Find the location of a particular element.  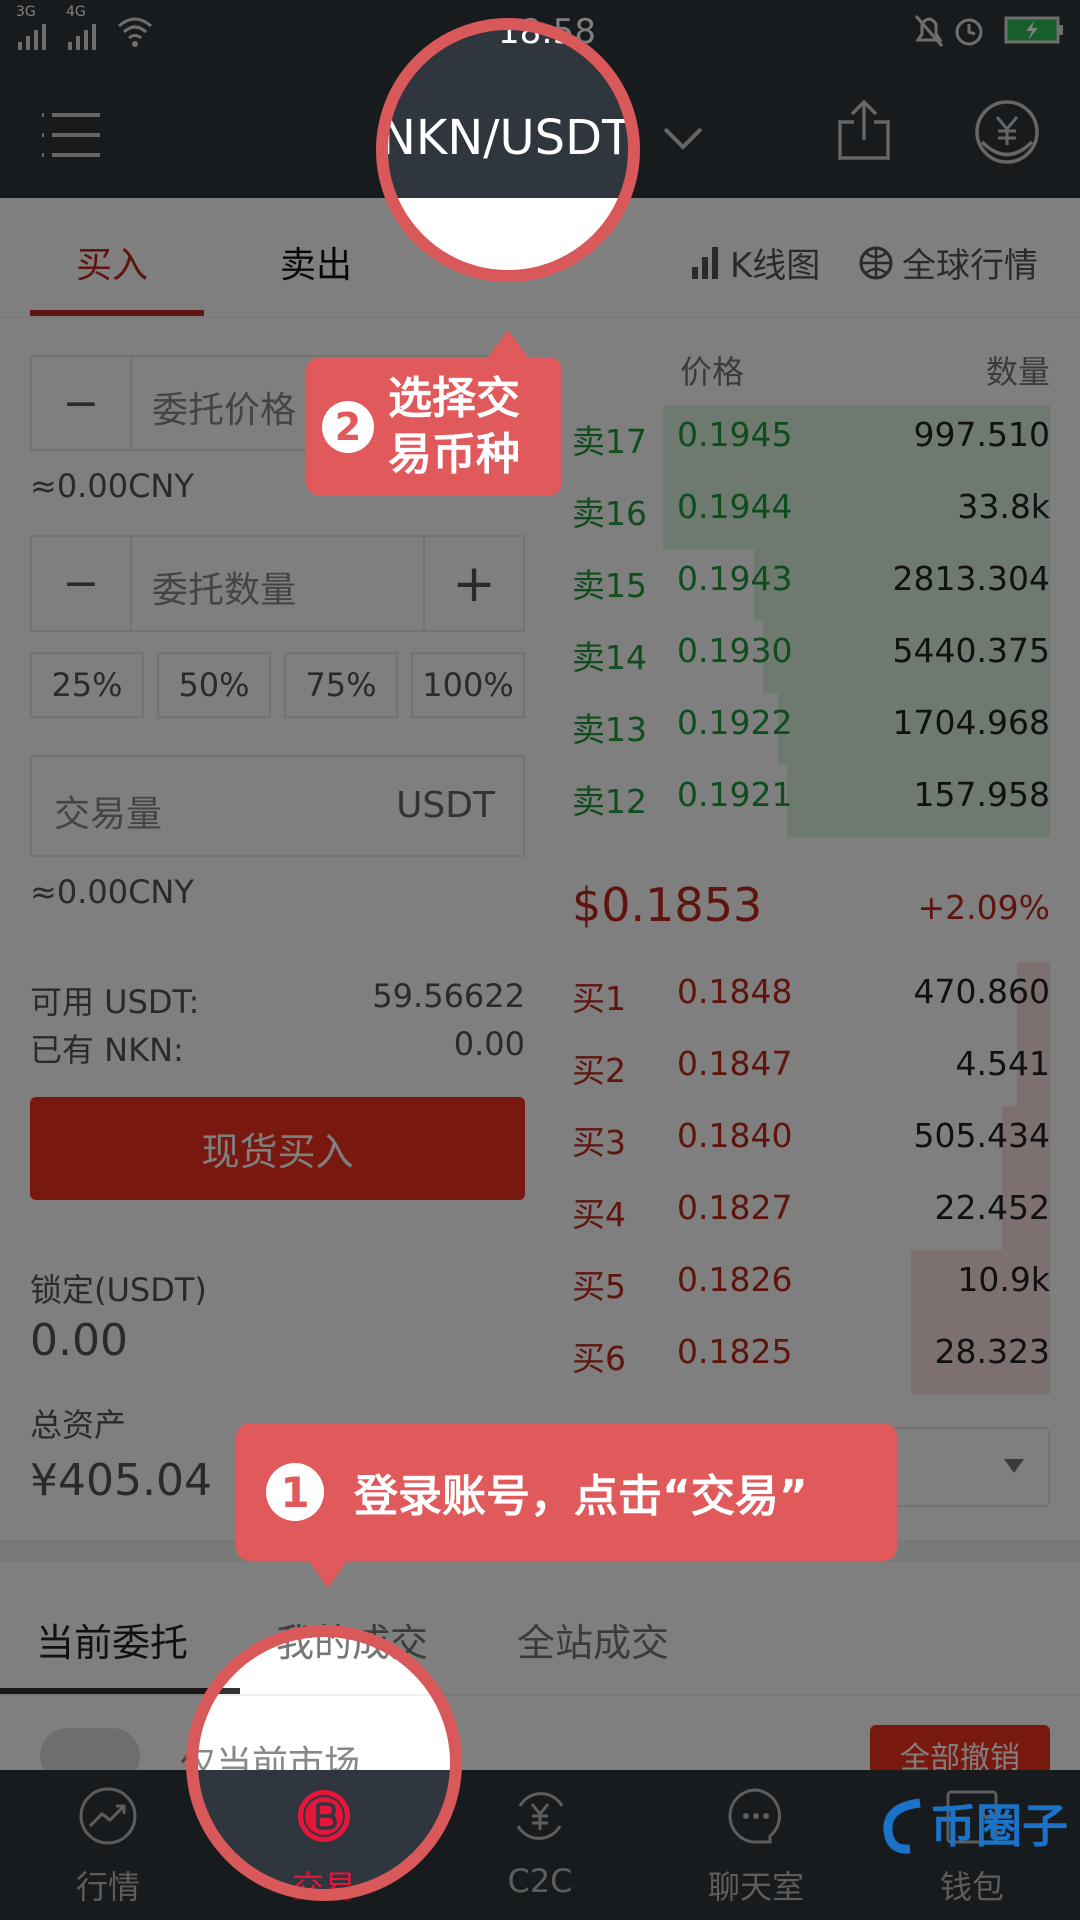

watermark-logo: 币圈子 is located at coordinates (974, 1826).